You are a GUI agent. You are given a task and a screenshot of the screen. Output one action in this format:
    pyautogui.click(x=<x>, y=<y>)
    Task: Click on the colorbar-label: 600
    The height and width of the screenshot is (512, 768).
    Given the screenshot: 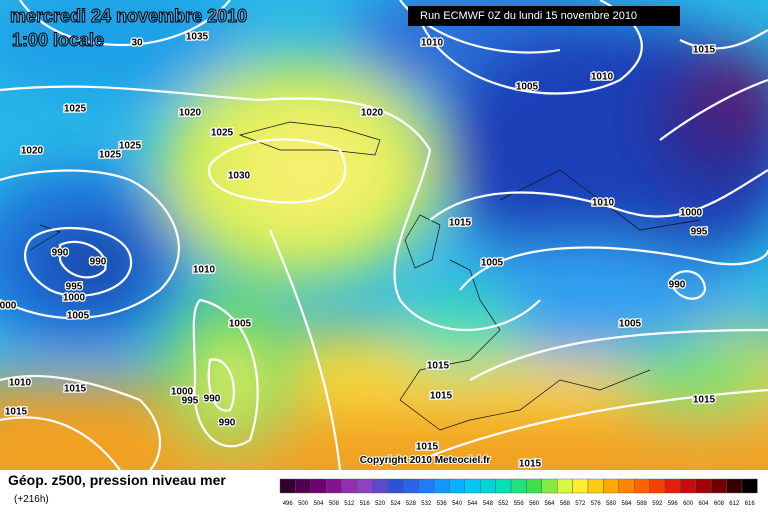 What is the action you would take?
    pyautogui.click(x=688, y=504)
    